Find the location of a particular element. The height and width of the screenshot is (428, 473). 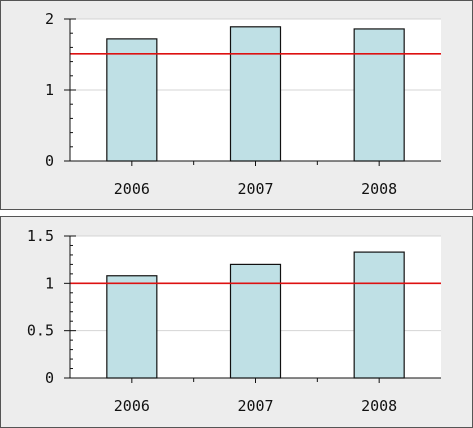

y-tick-label: 0.5 is located at coordinates (40, 331).